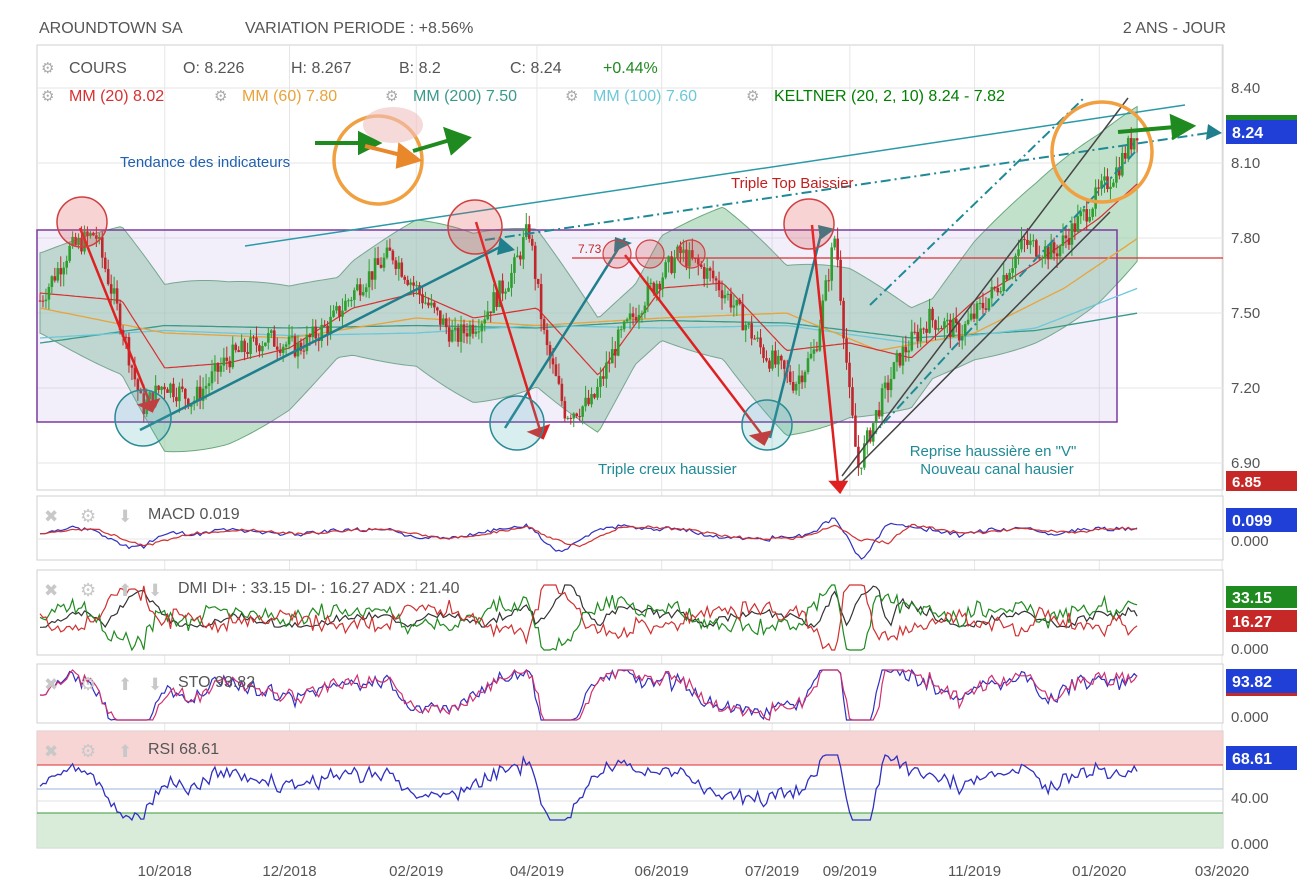 The width and height of the screenshot is (1316, 896). What do you see at coordinates (88, 751) in the screenshot?
I see `rsi-gear-icon: ⚙` at bounding box center [88, 751].